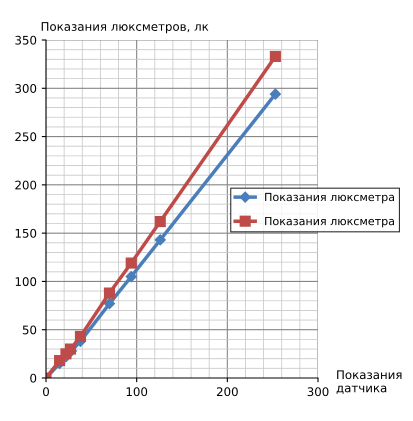 The height and width of the screenshot is (421, 413). Describe the element at coordinates (369, 382) in the screenshot. I see `x-axis-title: Показания датчика` at that location.